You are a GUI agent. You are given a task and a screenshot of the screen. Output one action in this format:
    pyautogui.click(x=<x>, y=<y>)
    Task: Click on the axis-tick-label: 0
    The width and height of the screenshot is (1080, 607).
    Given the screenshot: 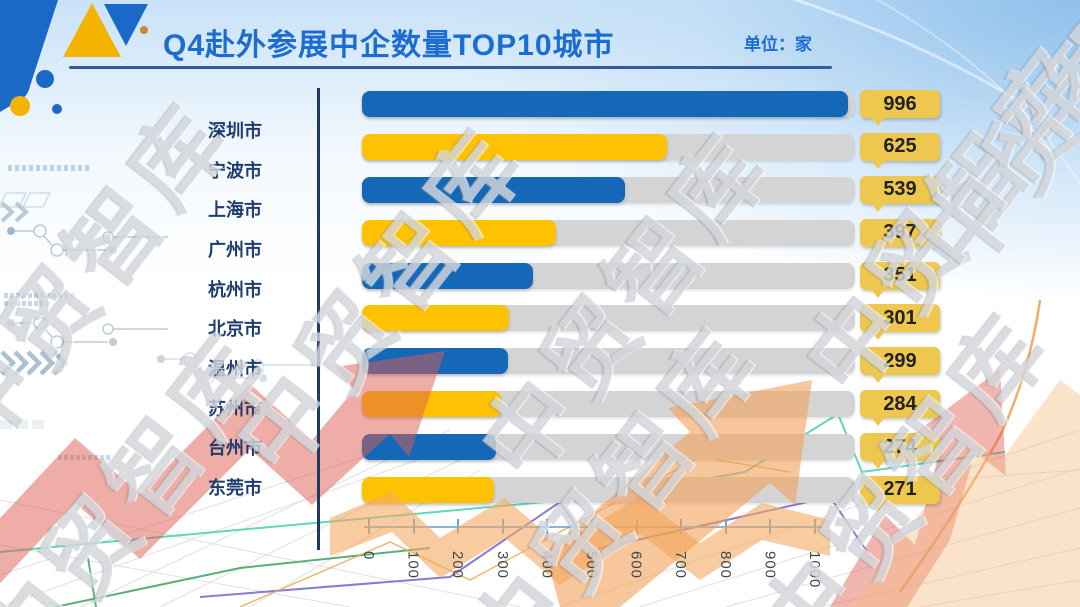 What is the action you would take?
    pyautogui.click(x=368, y=556)
    